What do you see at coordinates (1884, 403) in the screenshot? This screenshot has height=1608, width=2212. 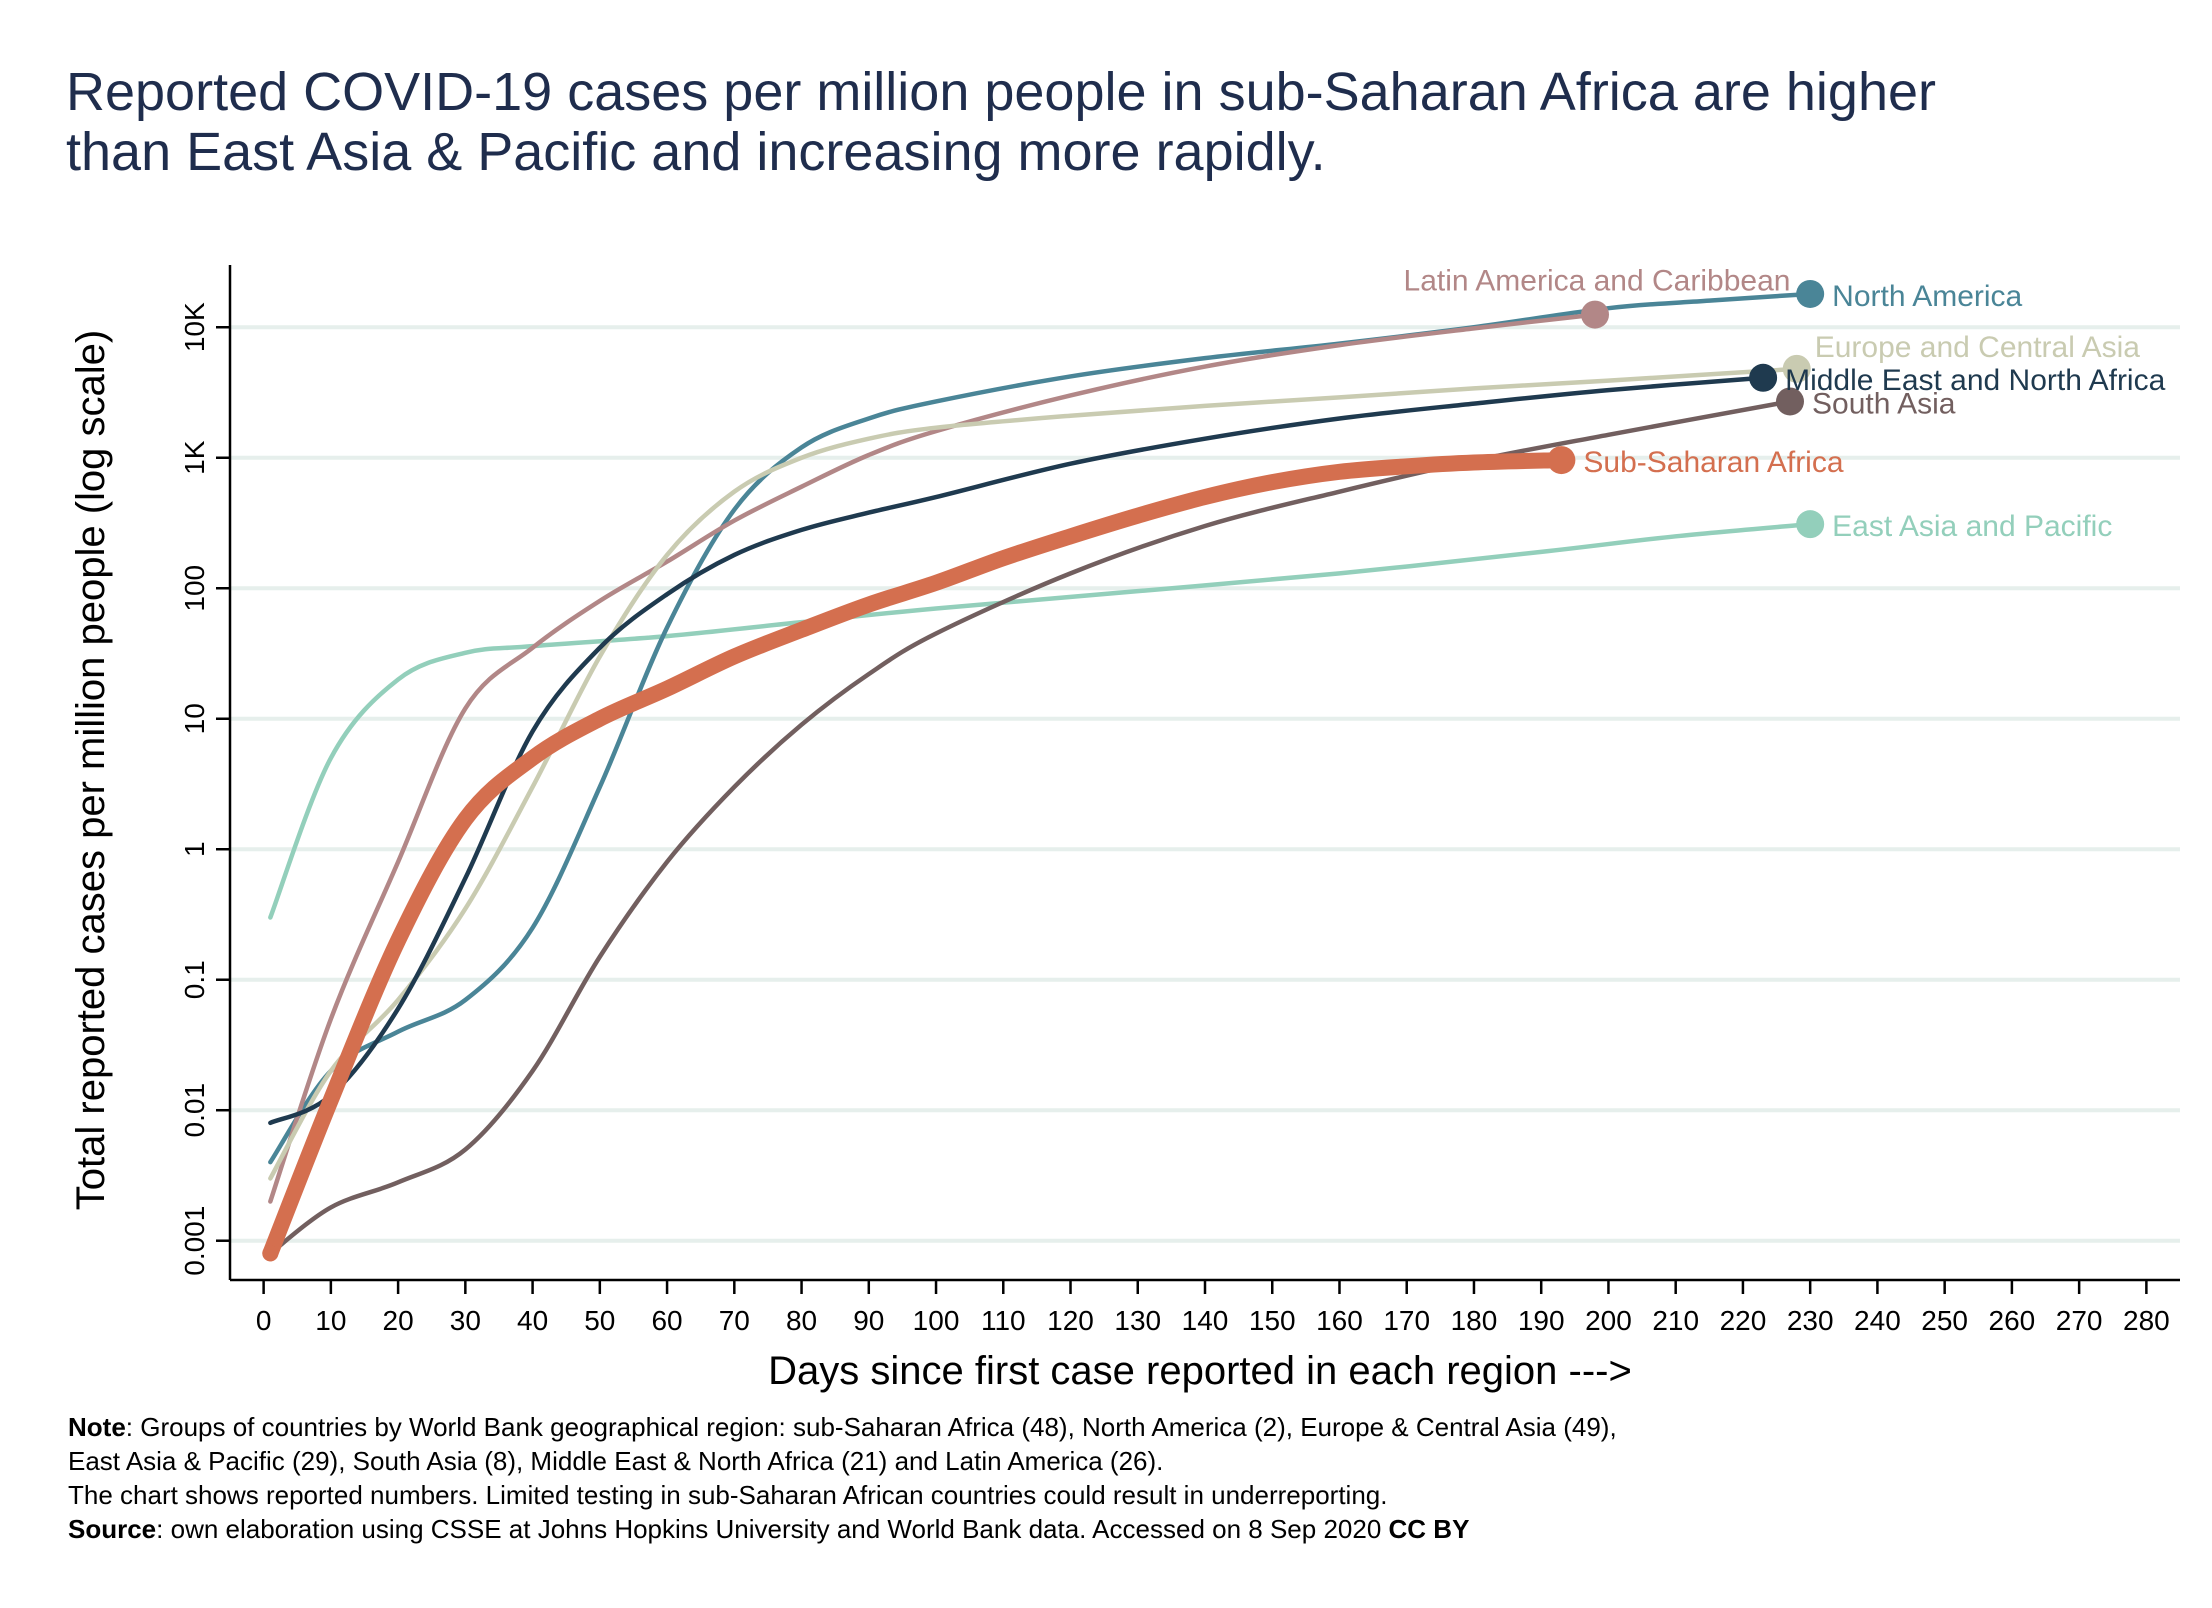 I see `series-label-south-asia: South Asia` at bounding box center [1884, 403].